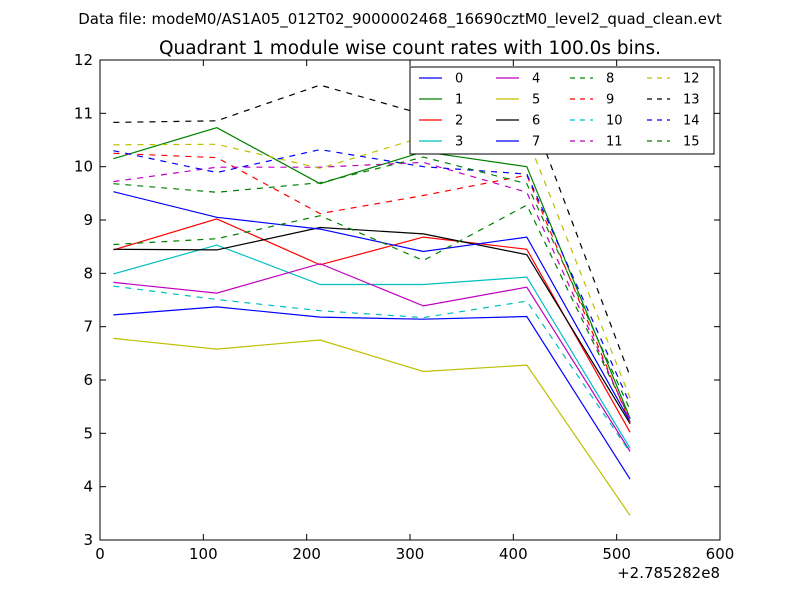 The image size is (800, 600). Describe the element at coordinates (88, 540) in the screenshot. I see `y-tick-label: 3` at that location.